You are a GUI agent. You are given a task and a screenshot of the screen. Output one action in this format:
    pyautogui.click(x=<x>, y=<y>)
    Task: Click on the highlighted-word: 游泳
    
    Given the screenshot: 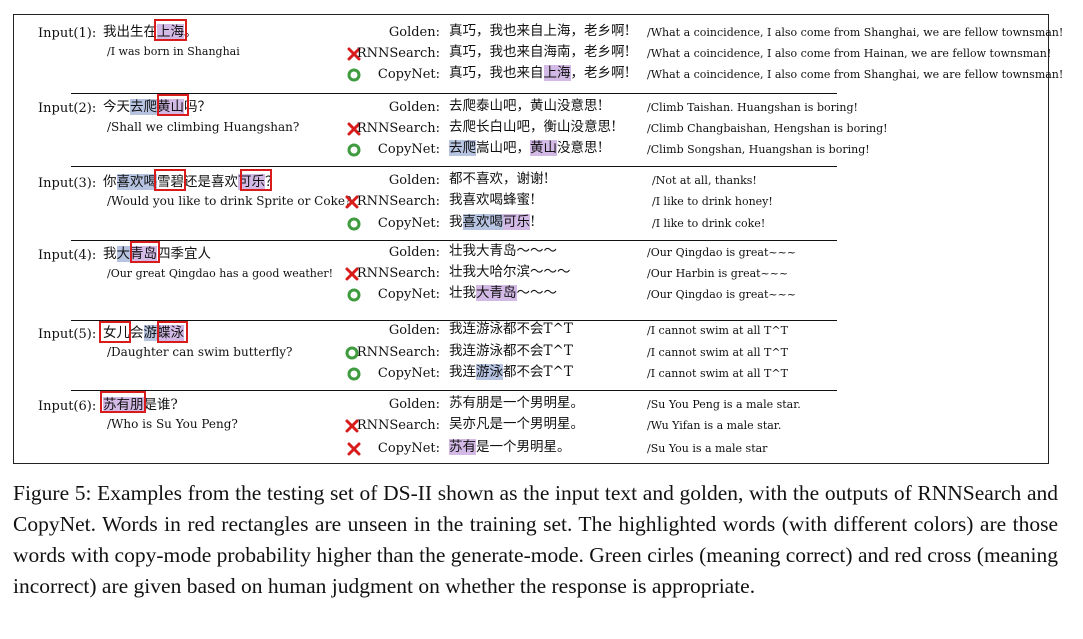 What is the action you would take?
    pyautogui.click(x=489, y=372)
    